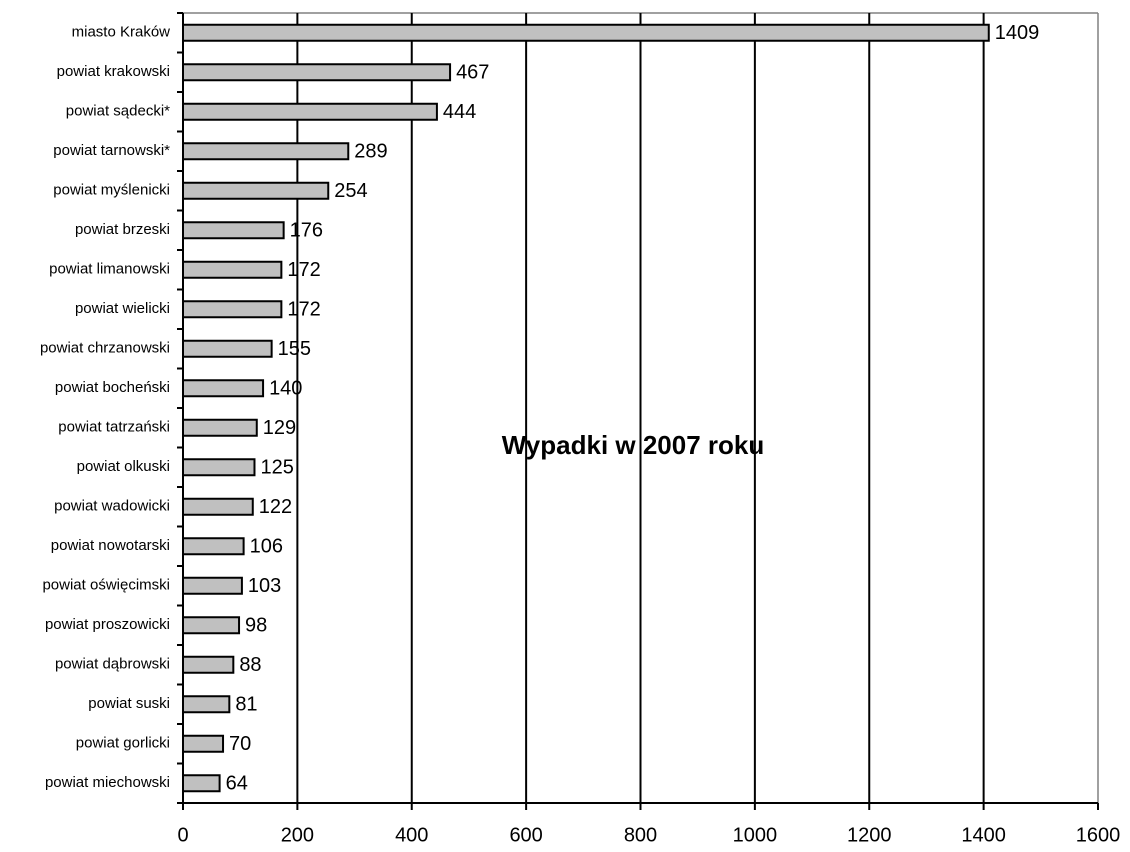  What do you see at coordinates (411, 835) in the screenshot?
I see `x-tick-label: 400` at bounding box center [411, 835].